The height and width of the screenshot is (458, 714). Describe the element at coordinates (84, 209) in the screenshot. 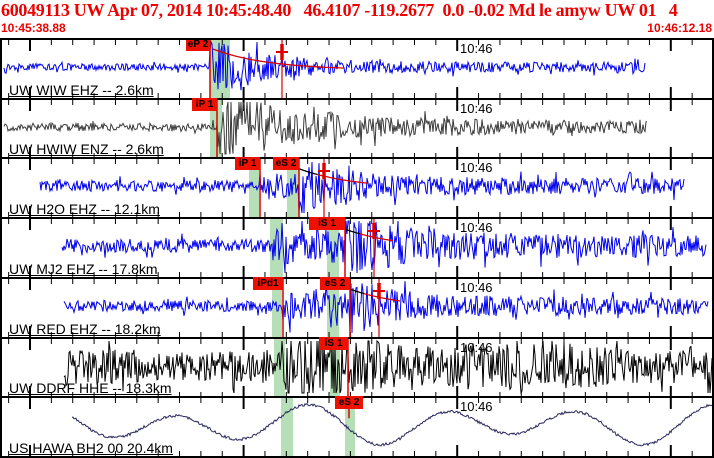

I see `station-label: UW H2O EHZ -- 12.1km` at that location.